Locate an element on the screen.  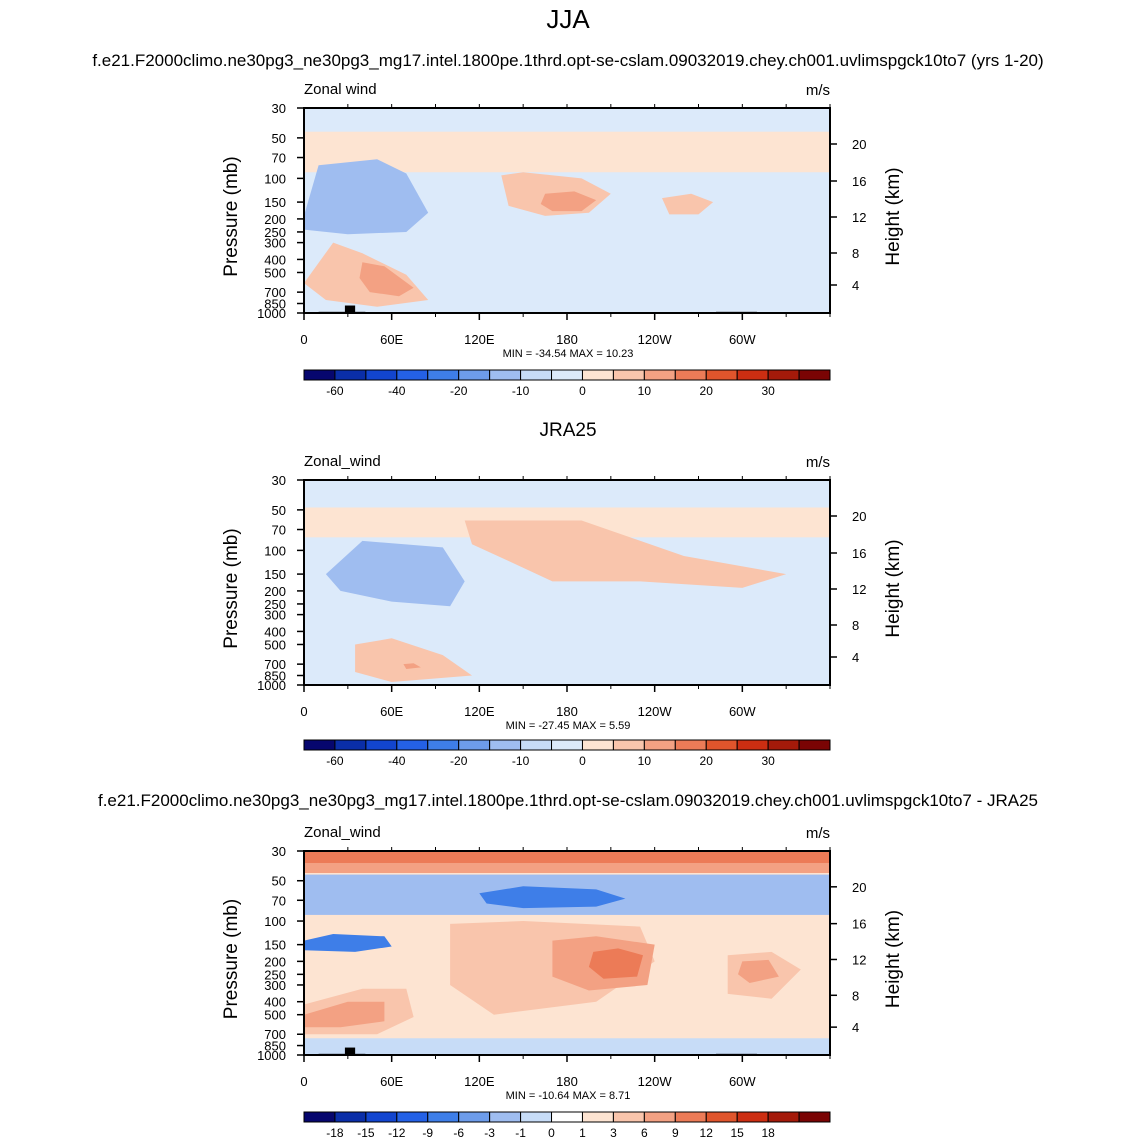
band-top2 is located at coordinates (567, 868).